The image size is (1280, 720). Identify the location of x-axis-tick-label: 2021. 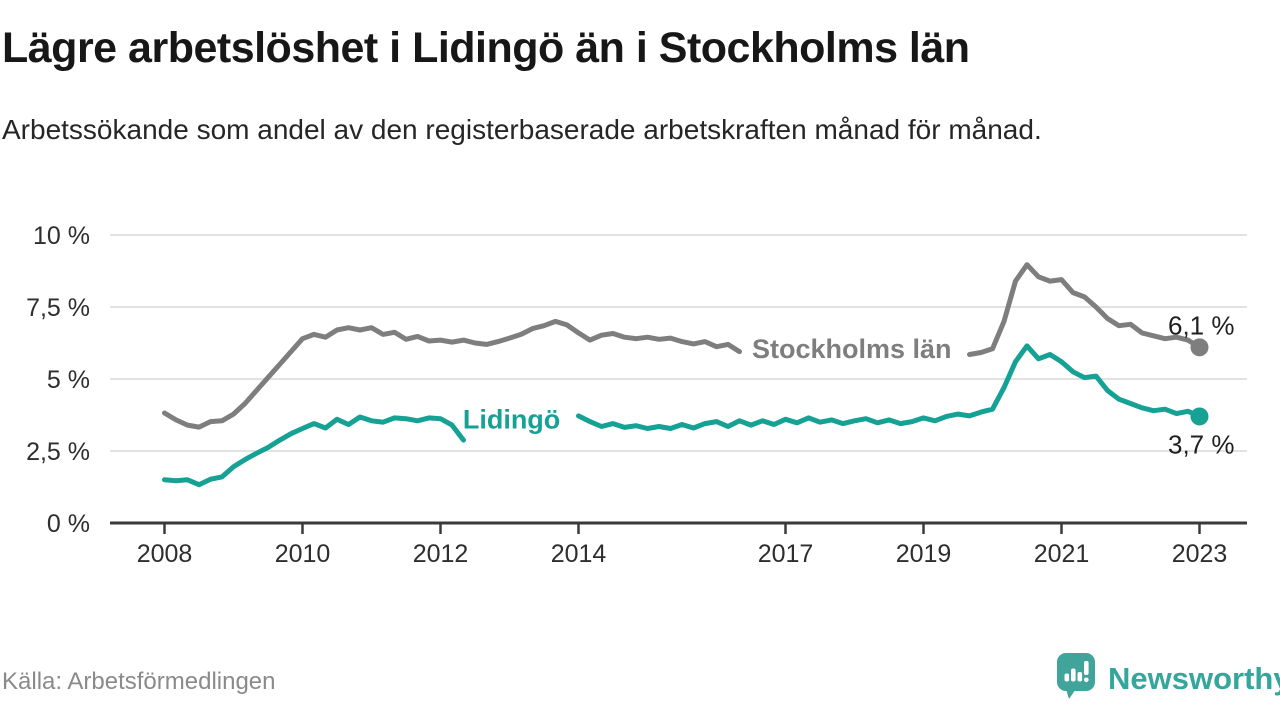
(1062, 554).